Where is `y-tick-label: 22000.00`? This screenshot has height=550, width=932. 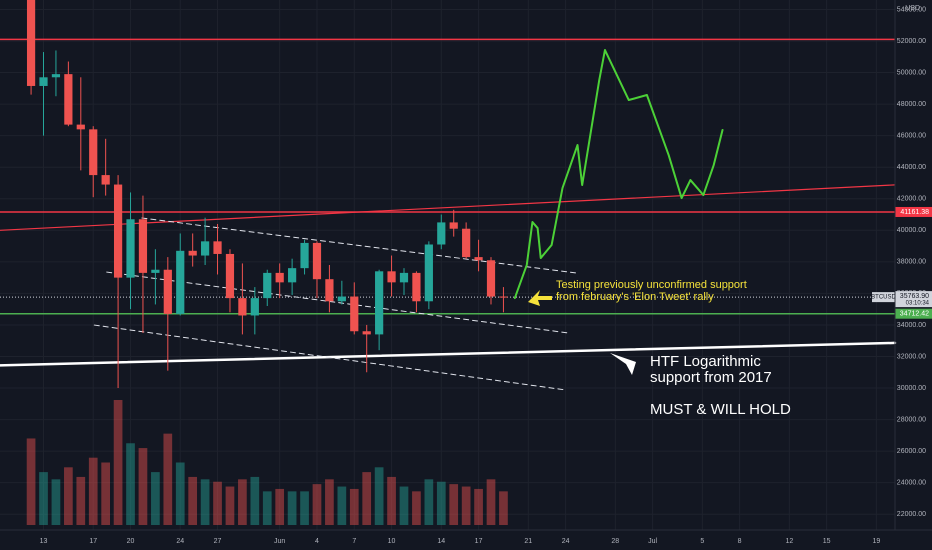
y-tick-label: 22000.00 is located at coordinates (911, 514).